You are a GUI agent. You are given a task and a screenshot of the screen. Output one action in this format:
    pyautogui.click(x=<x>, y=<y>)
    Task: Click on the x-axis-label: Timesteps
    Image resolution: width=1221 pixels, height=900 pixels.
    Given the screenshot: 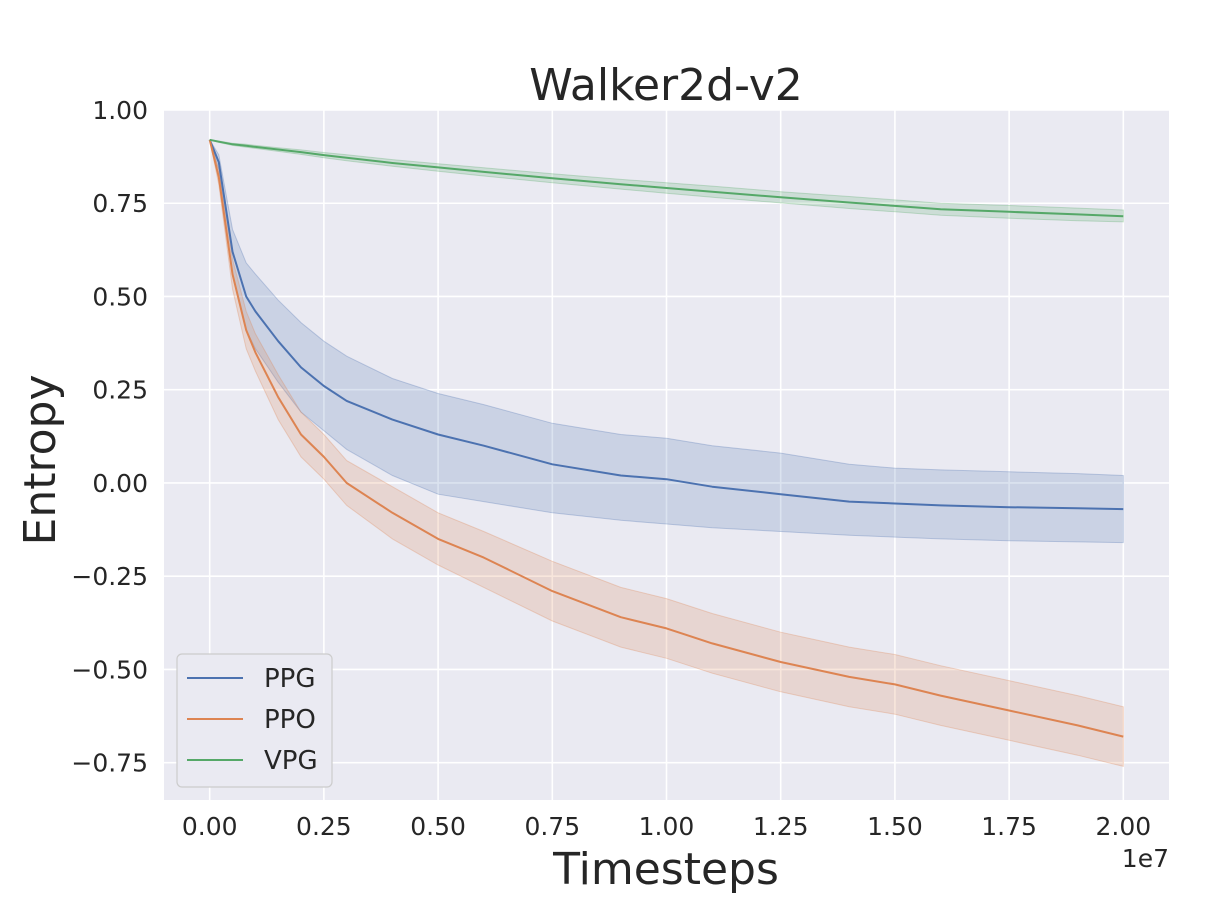 What is the action you would take?
    pyautogui.click(x=665, y=869)
    